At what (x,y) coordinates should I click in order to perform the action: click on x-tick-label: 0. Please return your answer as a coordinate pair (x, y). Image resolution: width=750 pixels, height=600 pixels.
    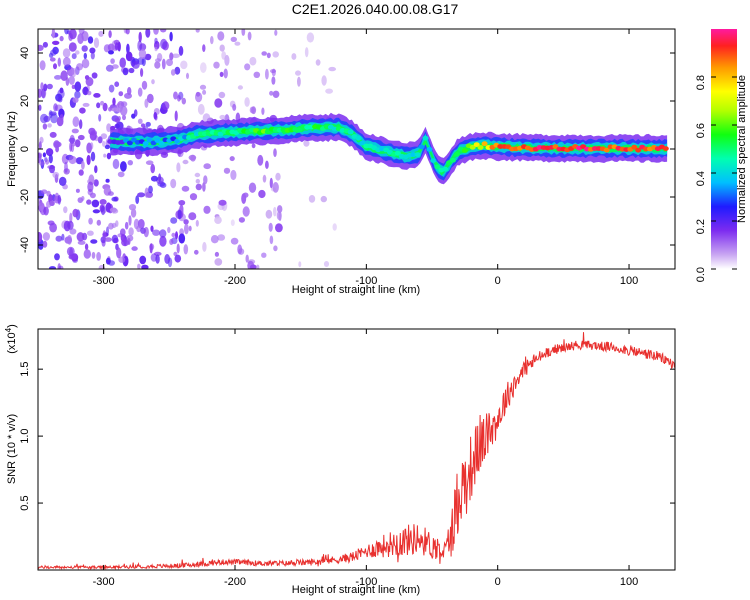
    Looking at the image, I should click on (498, 582).